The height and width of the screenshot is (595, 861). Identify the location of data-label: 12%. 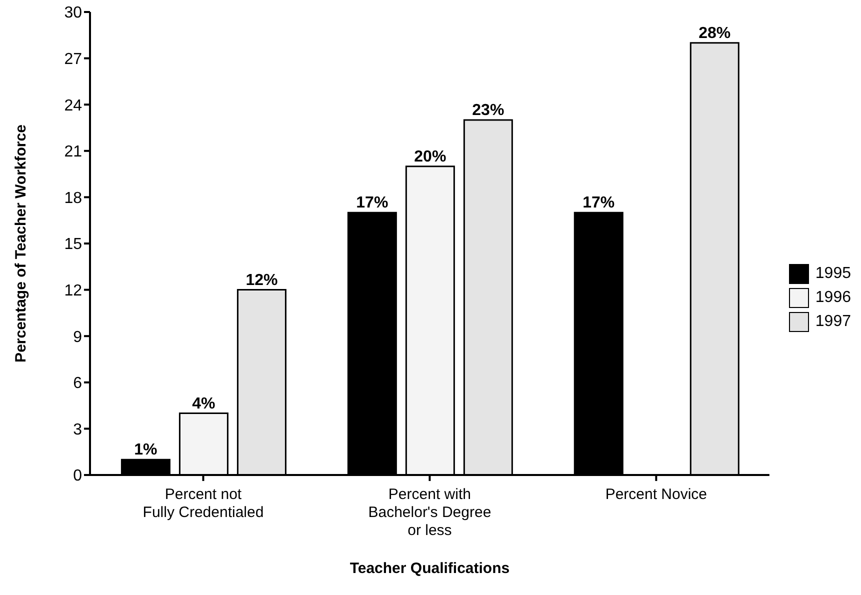
(262, 280).